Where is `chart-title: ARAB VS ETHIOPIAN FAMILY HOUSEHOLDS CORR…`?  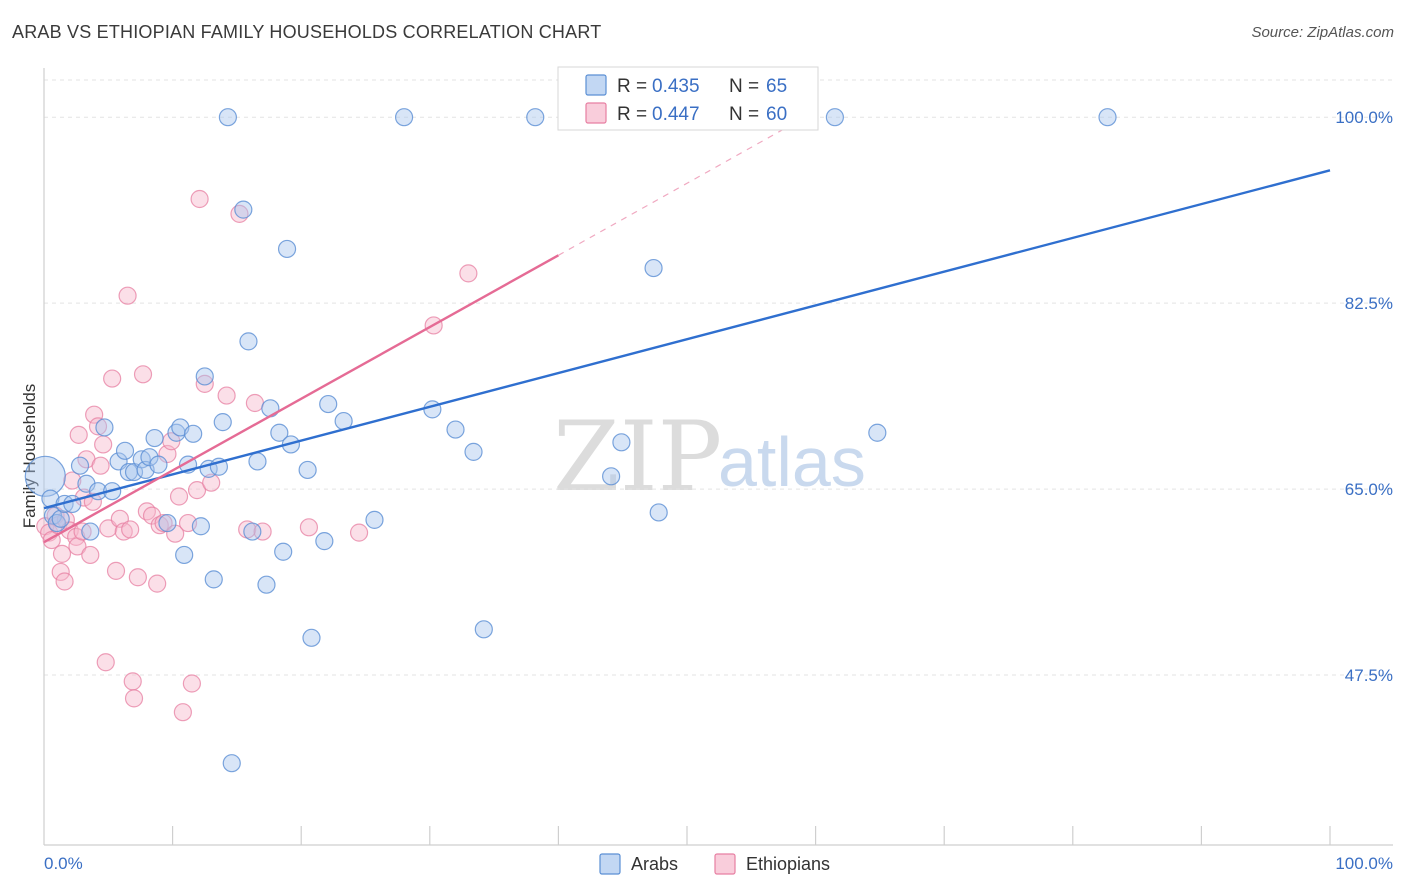
chart-title: ARAB VS ETHIOPIAN FAMILY HOUSEHOLDS CORR… is located at coordinates (307, 32).